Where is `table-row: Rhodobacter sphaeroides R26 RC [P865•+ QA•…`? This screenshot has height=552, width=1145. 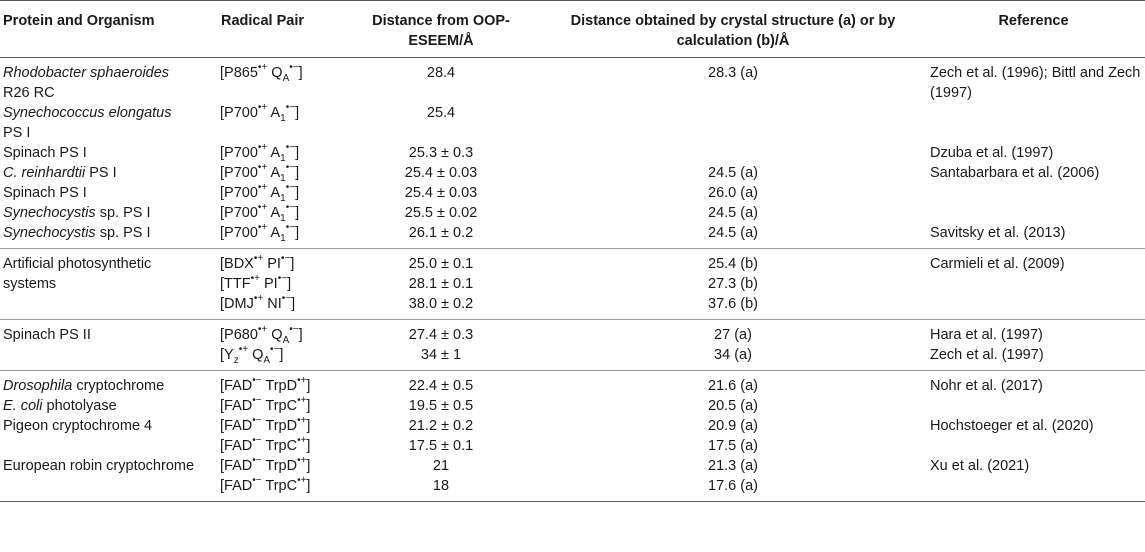
table-row: Rhodobacter sphaeroides R26 RC [P865•+ QA•… is located at coordinates (572, 81).